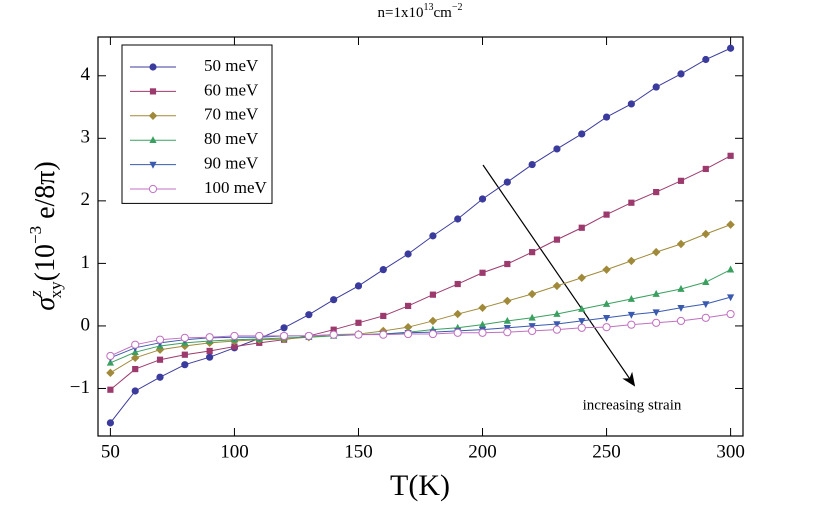  I want to click on legend-label: 70 meV, so click(231, 114).